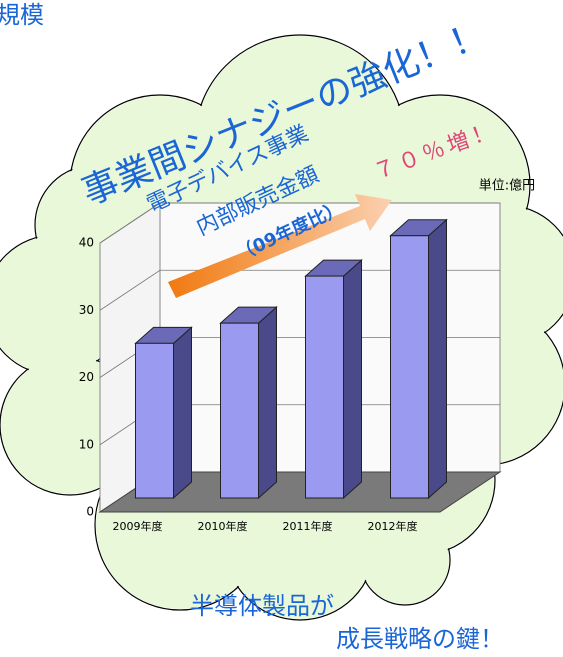 This screenshot has height=657, width=563. I want to click on y-tick-label: 0, so click(90, 512).